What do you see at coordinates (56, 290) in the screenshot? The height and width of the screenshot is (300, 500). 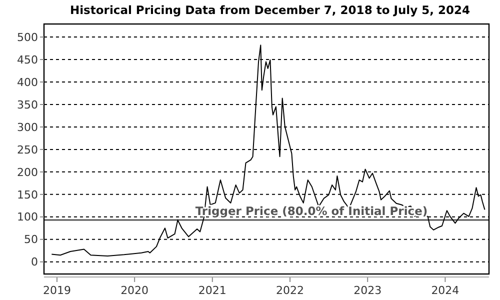 I see `x-tick-label: 2019` at bounding box center [56, 290].